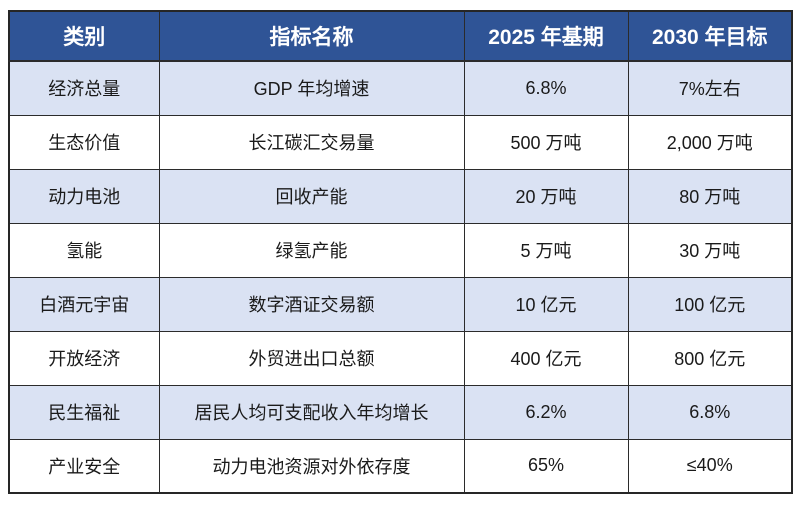  Describe the element at coordinates (84, 412) in the screenshot. I see `cell-category: 民生福祉` at that location.